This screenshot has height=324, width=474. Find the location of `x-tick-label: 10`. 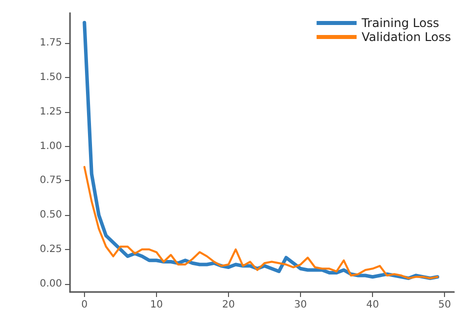

x-tick-label: 10 is located at coordinates (156, 305).